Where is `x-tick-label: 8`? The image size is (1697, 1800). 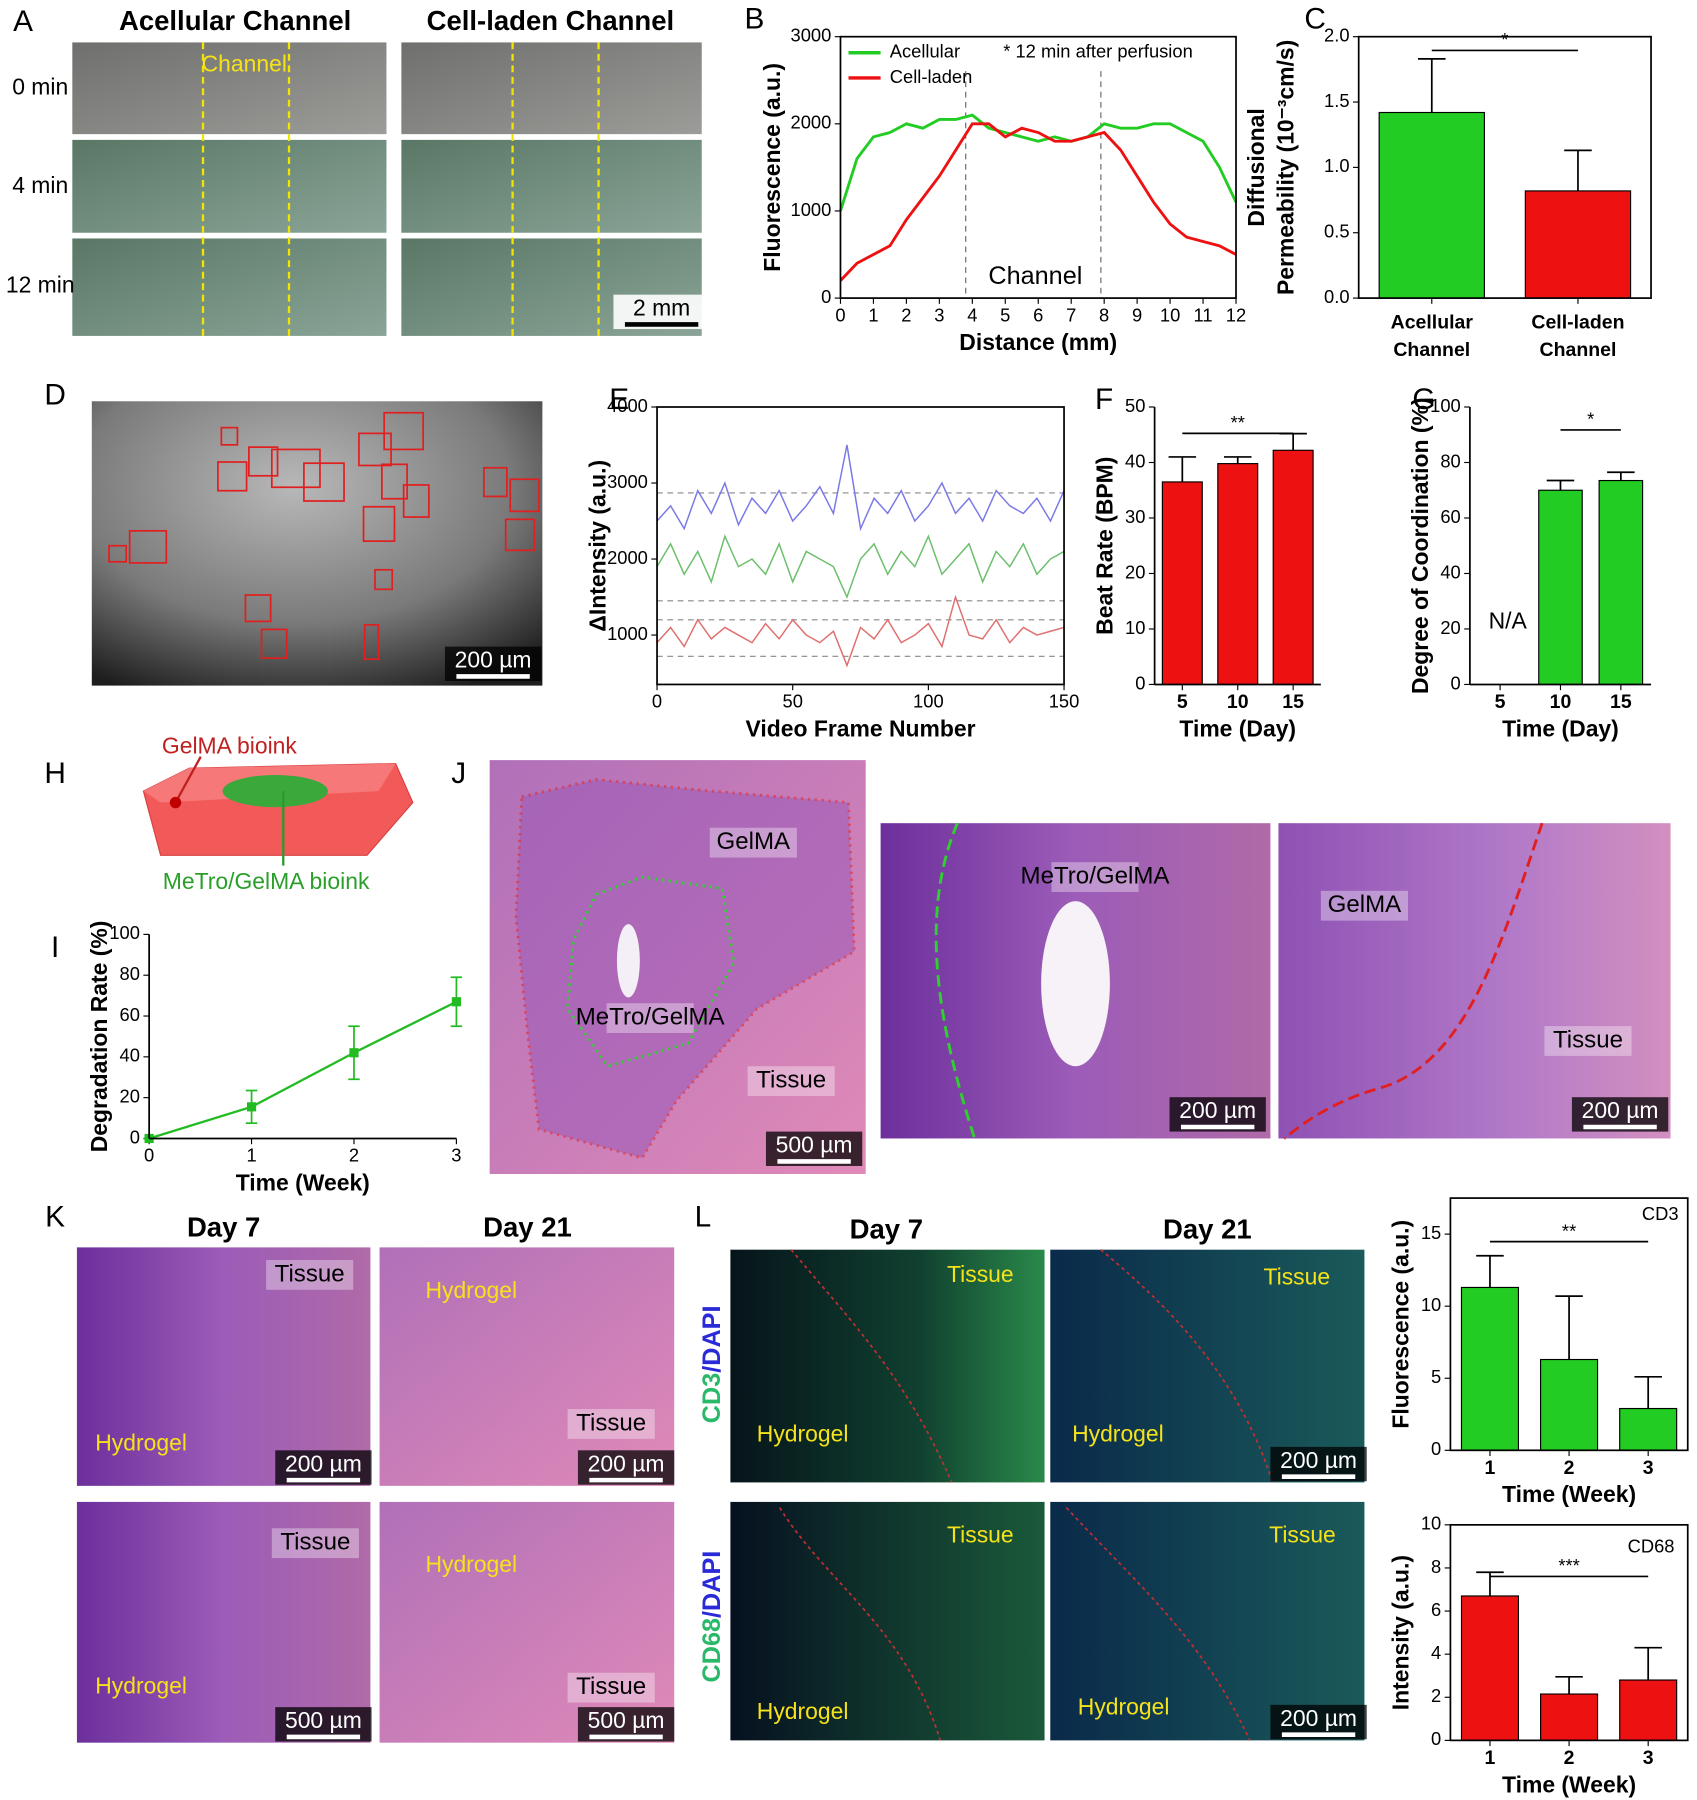
x-tick-label: 8 is located at coordinates (1104, 314).